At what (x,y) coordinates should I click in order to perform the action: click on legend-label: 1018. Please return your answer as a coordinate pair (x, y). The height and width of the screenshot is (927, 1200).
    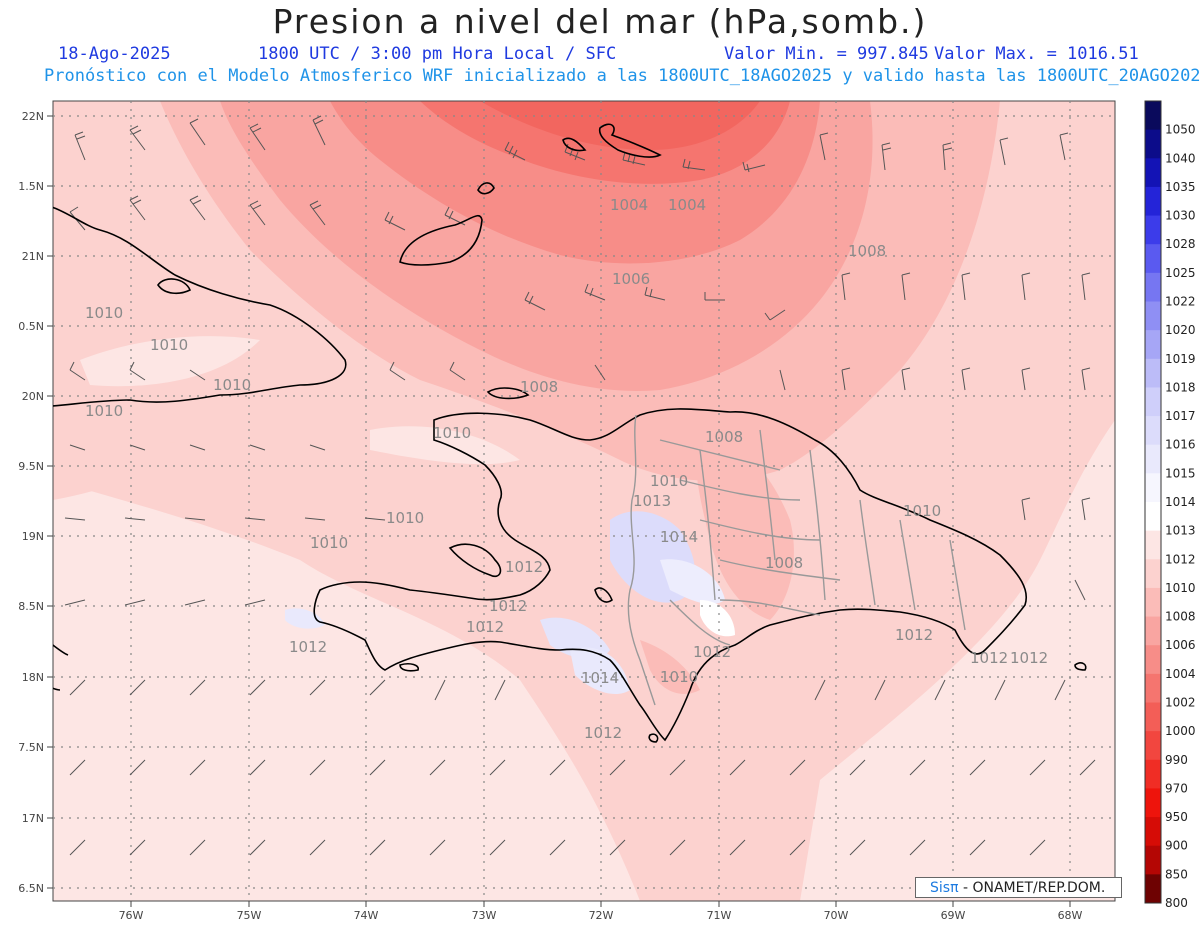
    Looking at the image, I should click on (1180, 387).